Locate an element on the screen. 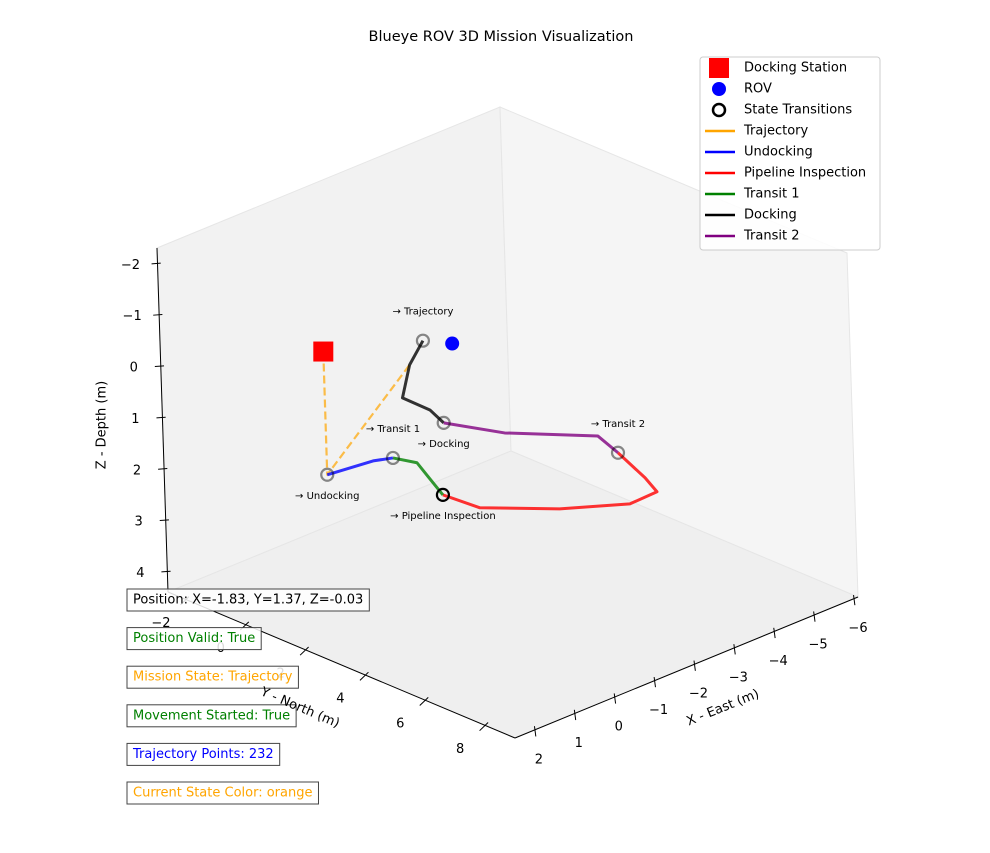 This screenshot has height=853, width=990. info-text: Movement Started: True is located at coordinates (211, 715).